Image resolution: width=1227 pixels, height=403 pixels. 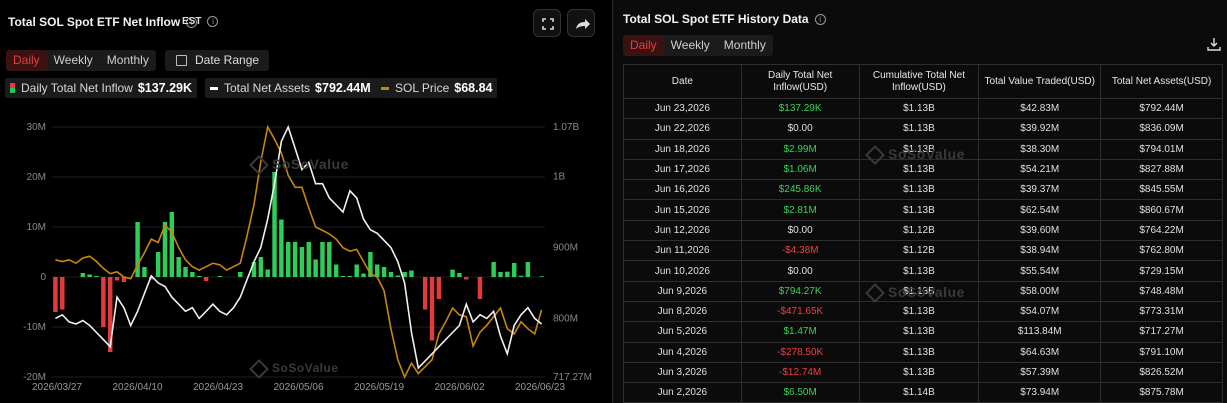 I want to click on cell-daily-inflow: -$12.74M, so click(x=800, y=372).